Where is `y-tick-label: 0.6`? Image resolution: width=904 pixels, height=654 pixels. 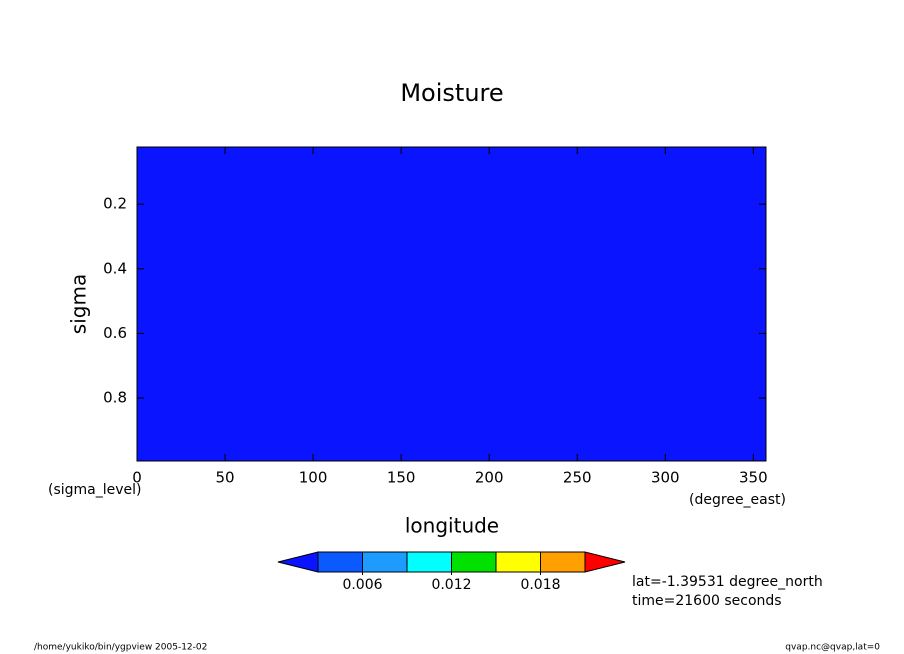 y-tick-label: 0.6 is located at coordinates (115, 333).